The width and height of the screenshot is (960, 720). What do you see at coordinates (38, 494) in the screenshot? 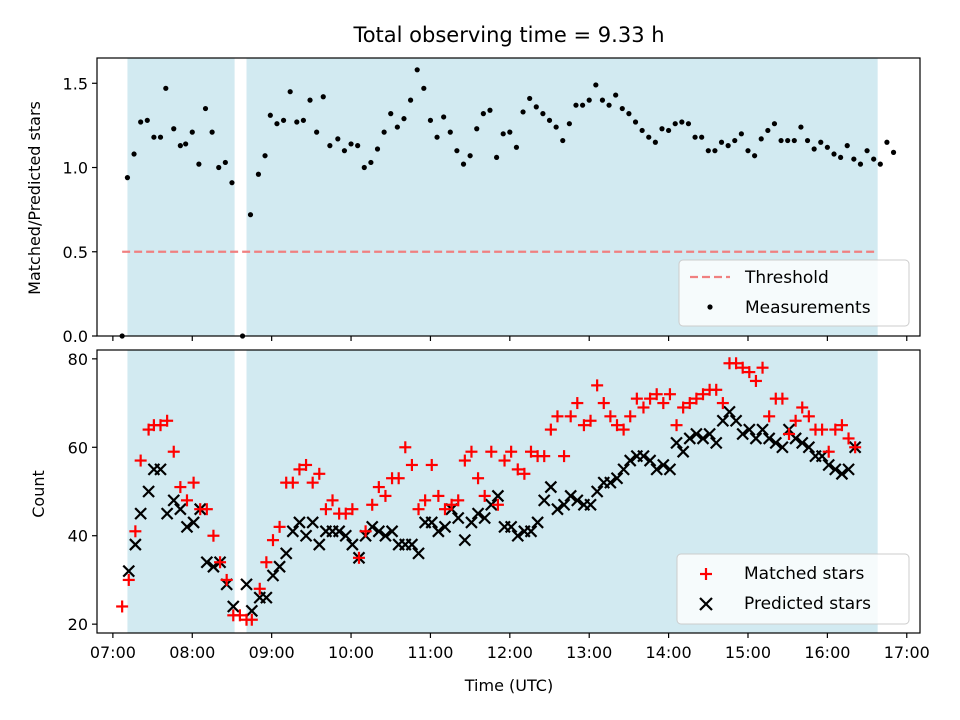
I see `bottom-y-axis-label: Count` at bounding box center [38, 494].